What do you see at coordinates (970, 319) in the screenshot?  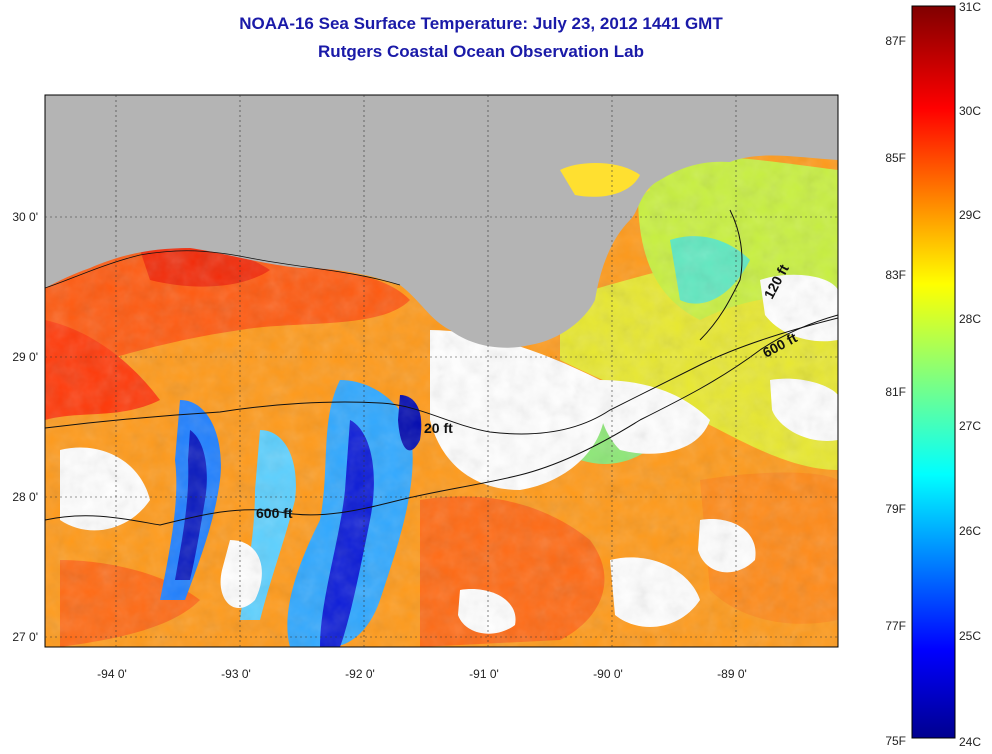 I see `cb-c-28: 28C` at bounding box center [970, 319].